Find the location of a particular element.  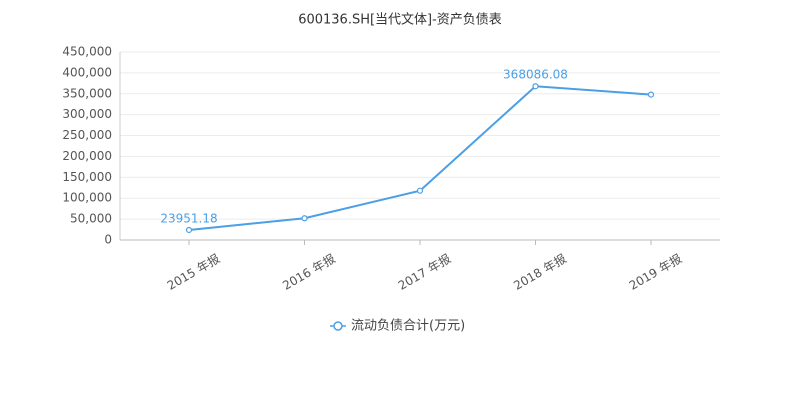

x-tick-label: 2017 年报 is located at coordinates (424, 272).